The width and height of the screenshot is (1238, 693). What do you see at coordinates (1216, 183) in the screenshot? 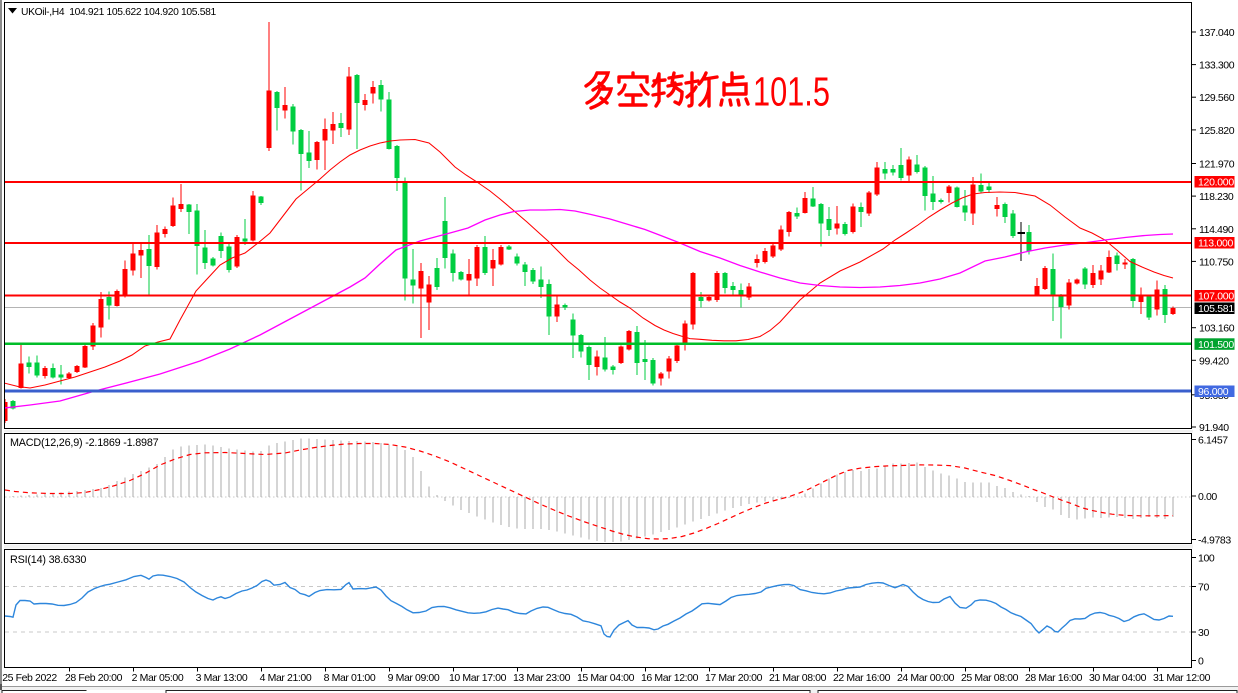
I see `svg-text: 120.000` at bounding box center [1216, 183].